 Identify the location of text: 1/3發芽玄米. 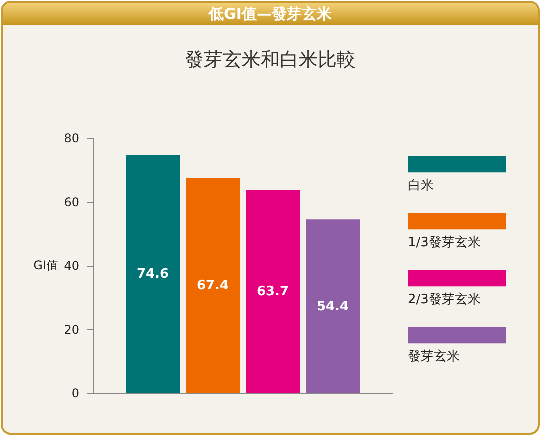
(444, 242).